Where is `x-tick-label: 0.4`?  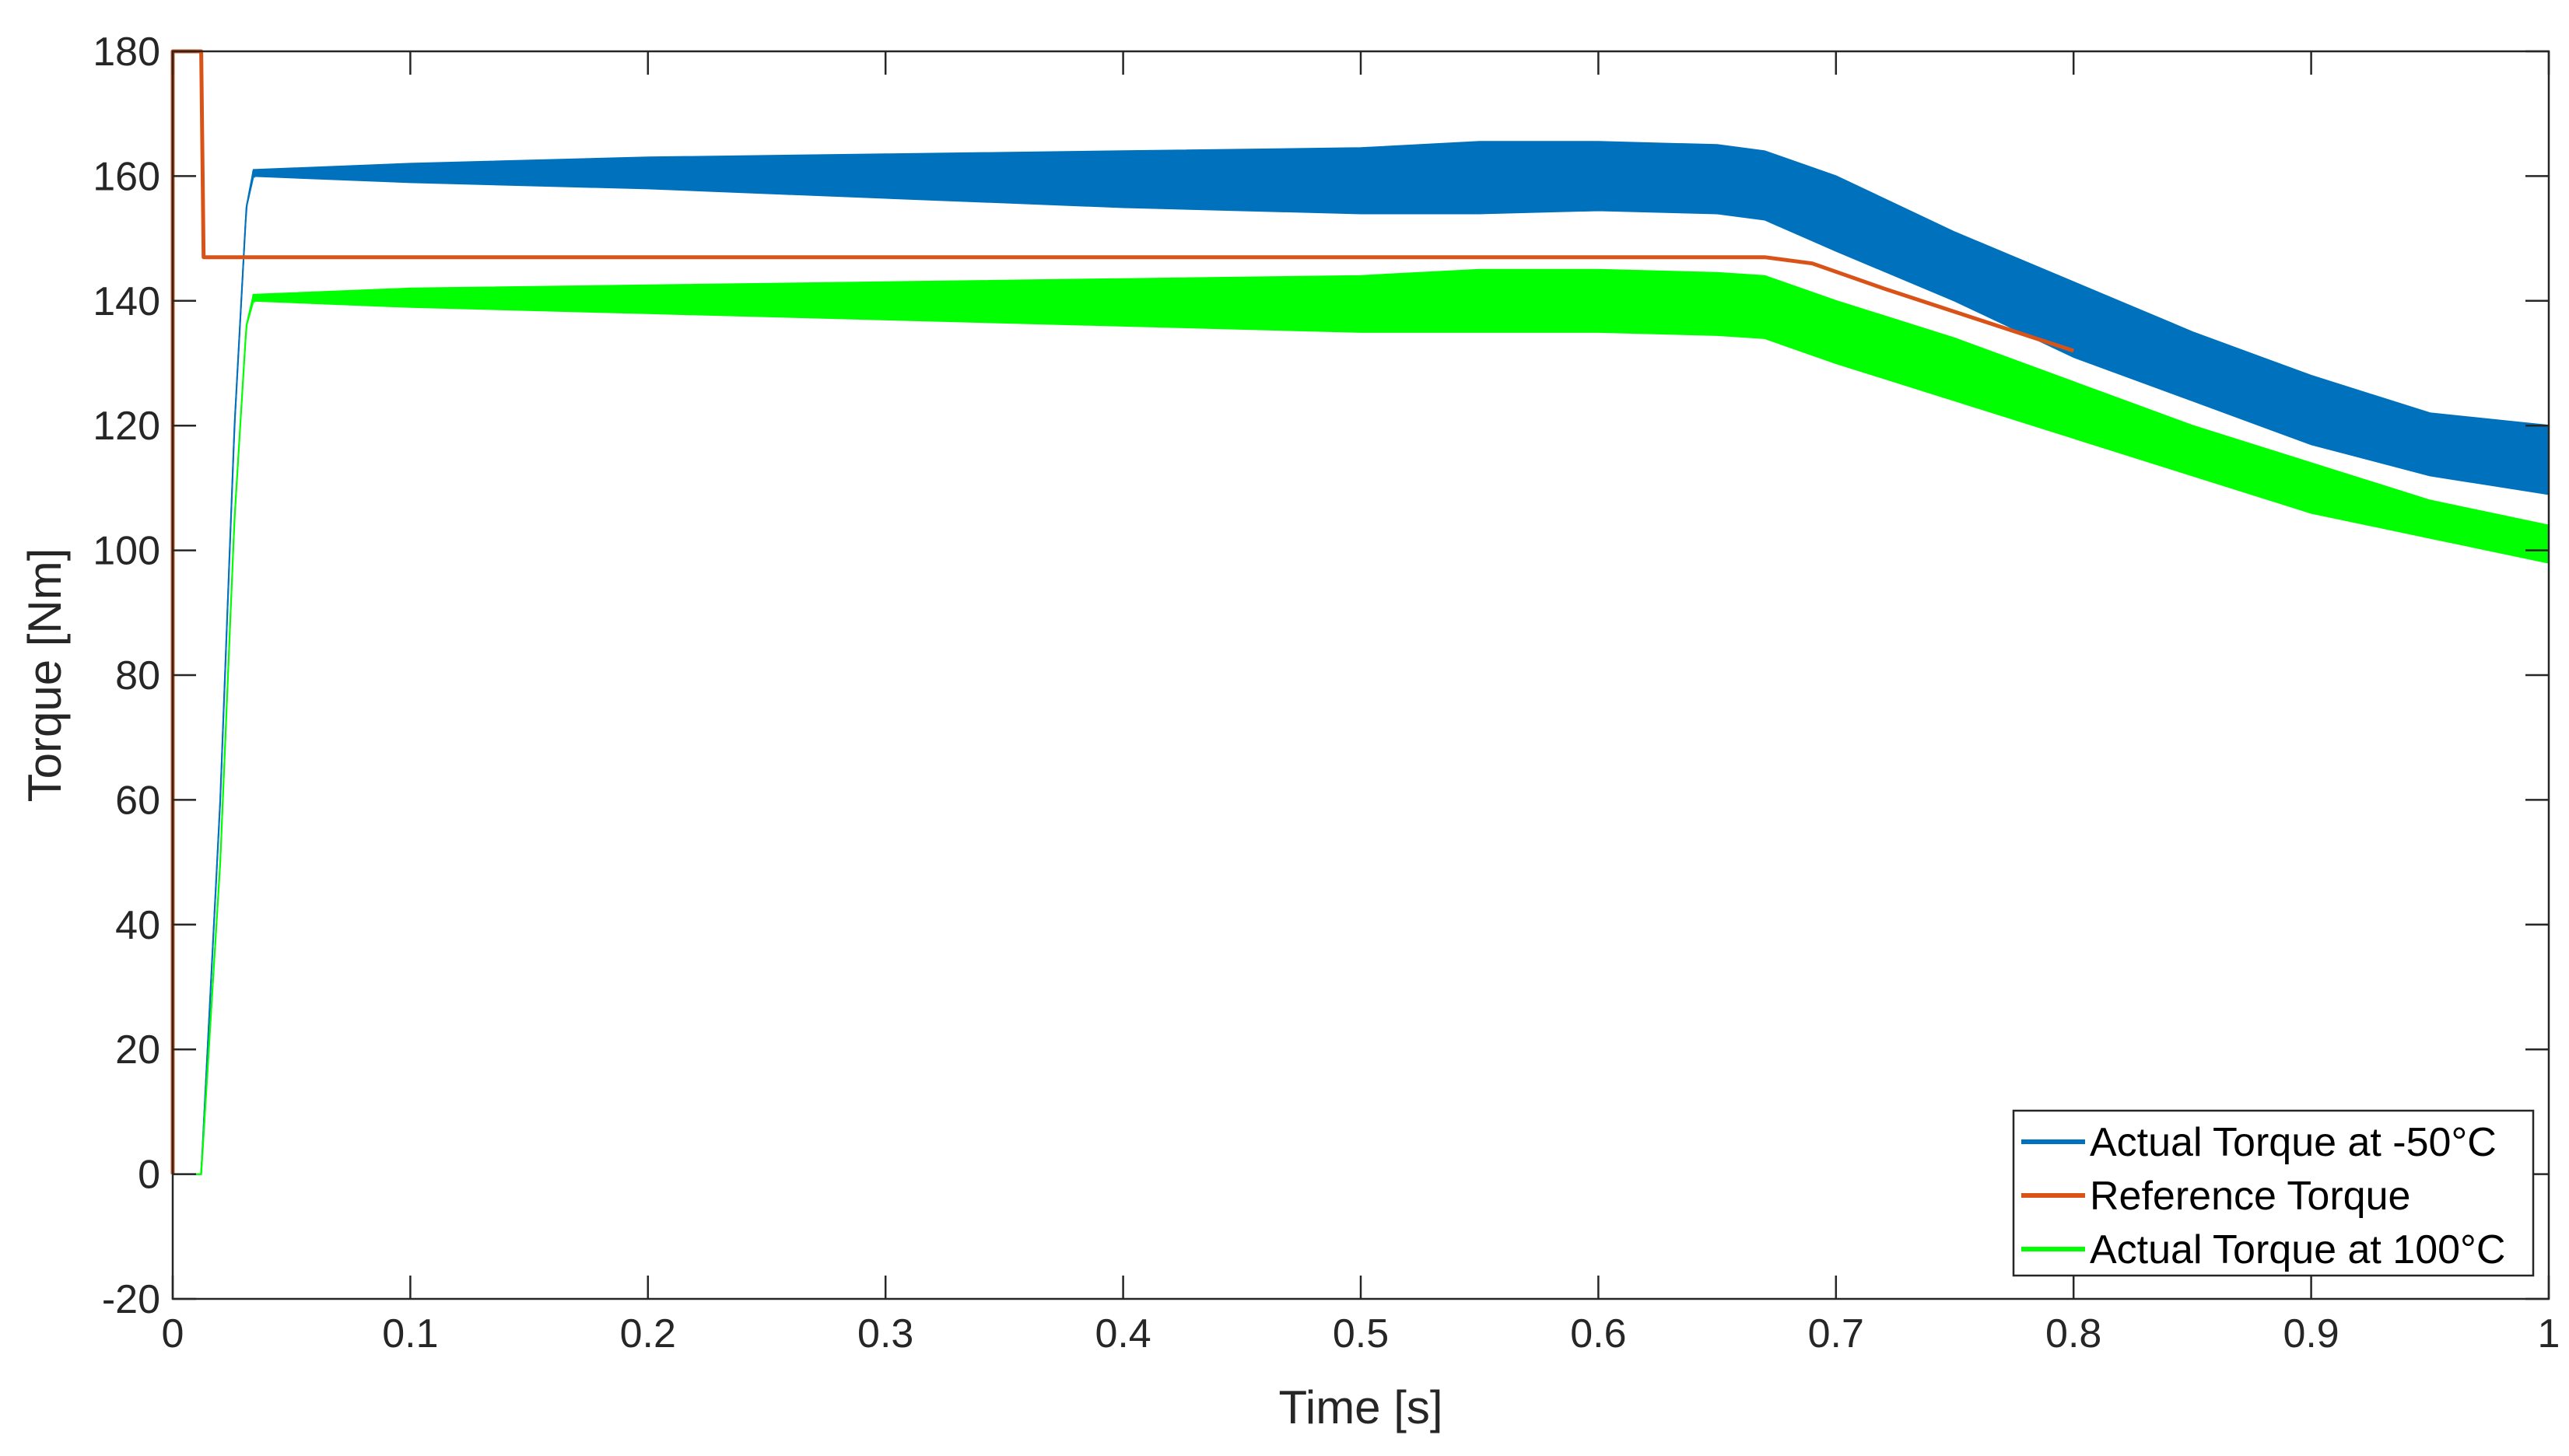 x-tick-label: 0.4 is located at coordinates (1123, 1334).